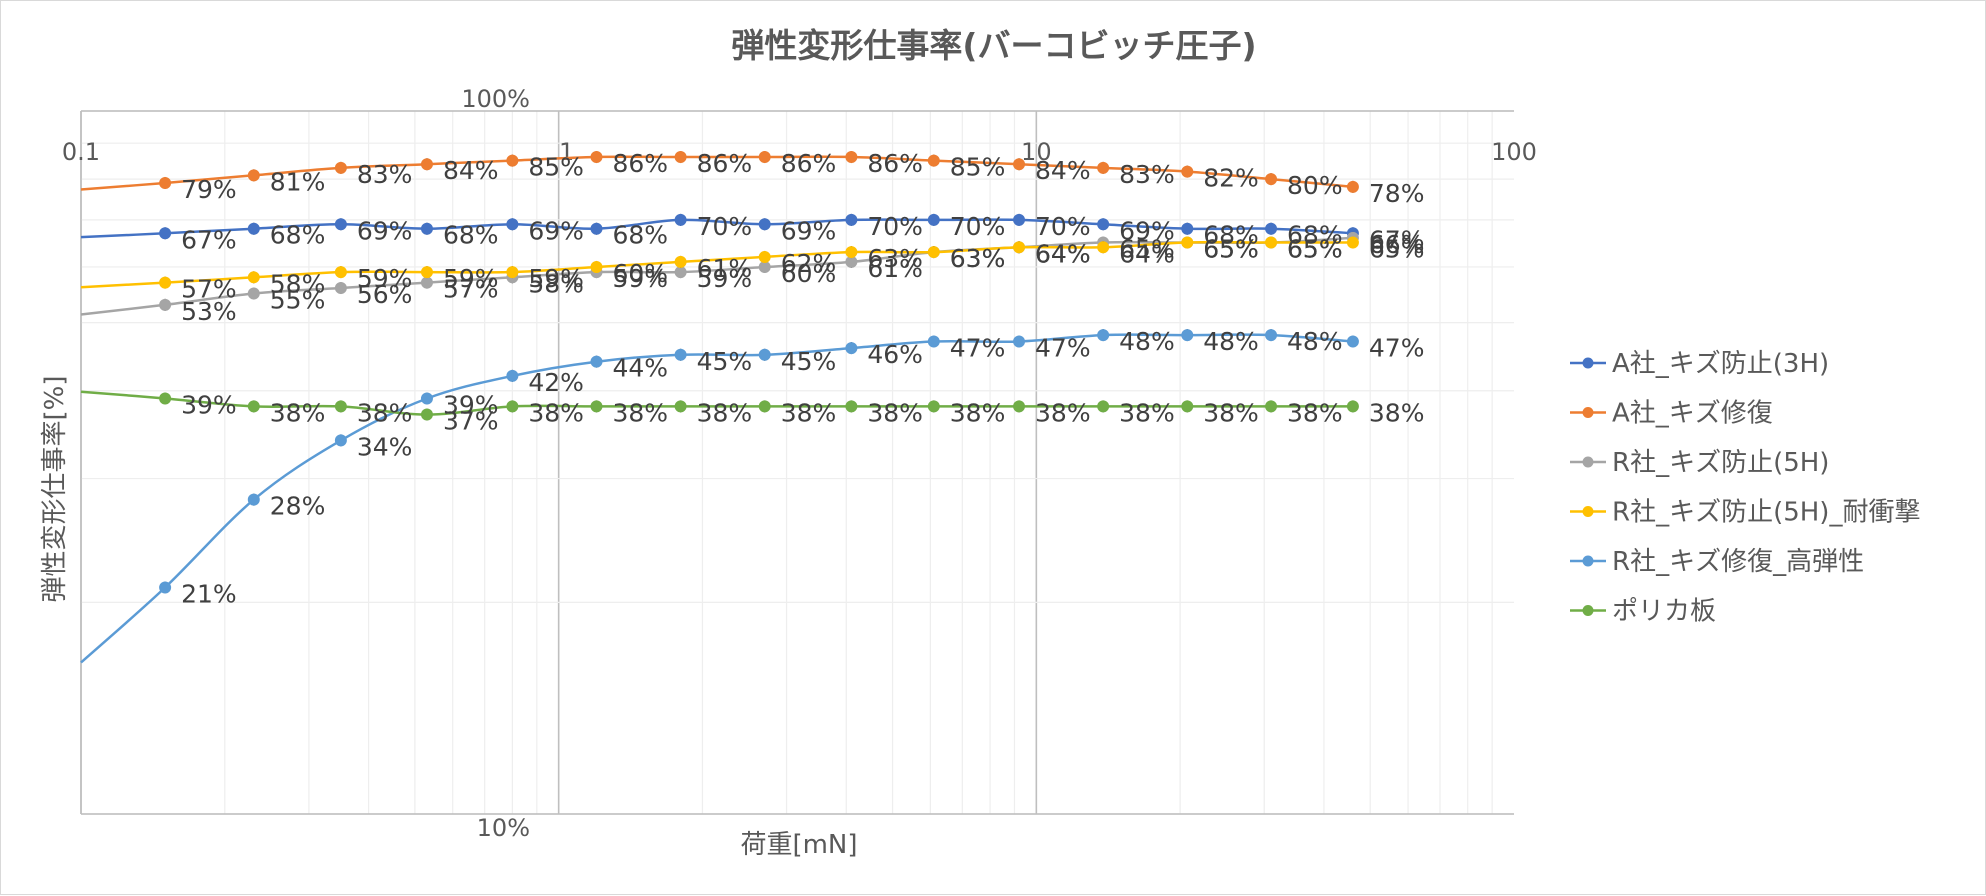  Describe the element at coordinates (1315, 185) in the screenshot. I see `data-label: 80%` at that location.